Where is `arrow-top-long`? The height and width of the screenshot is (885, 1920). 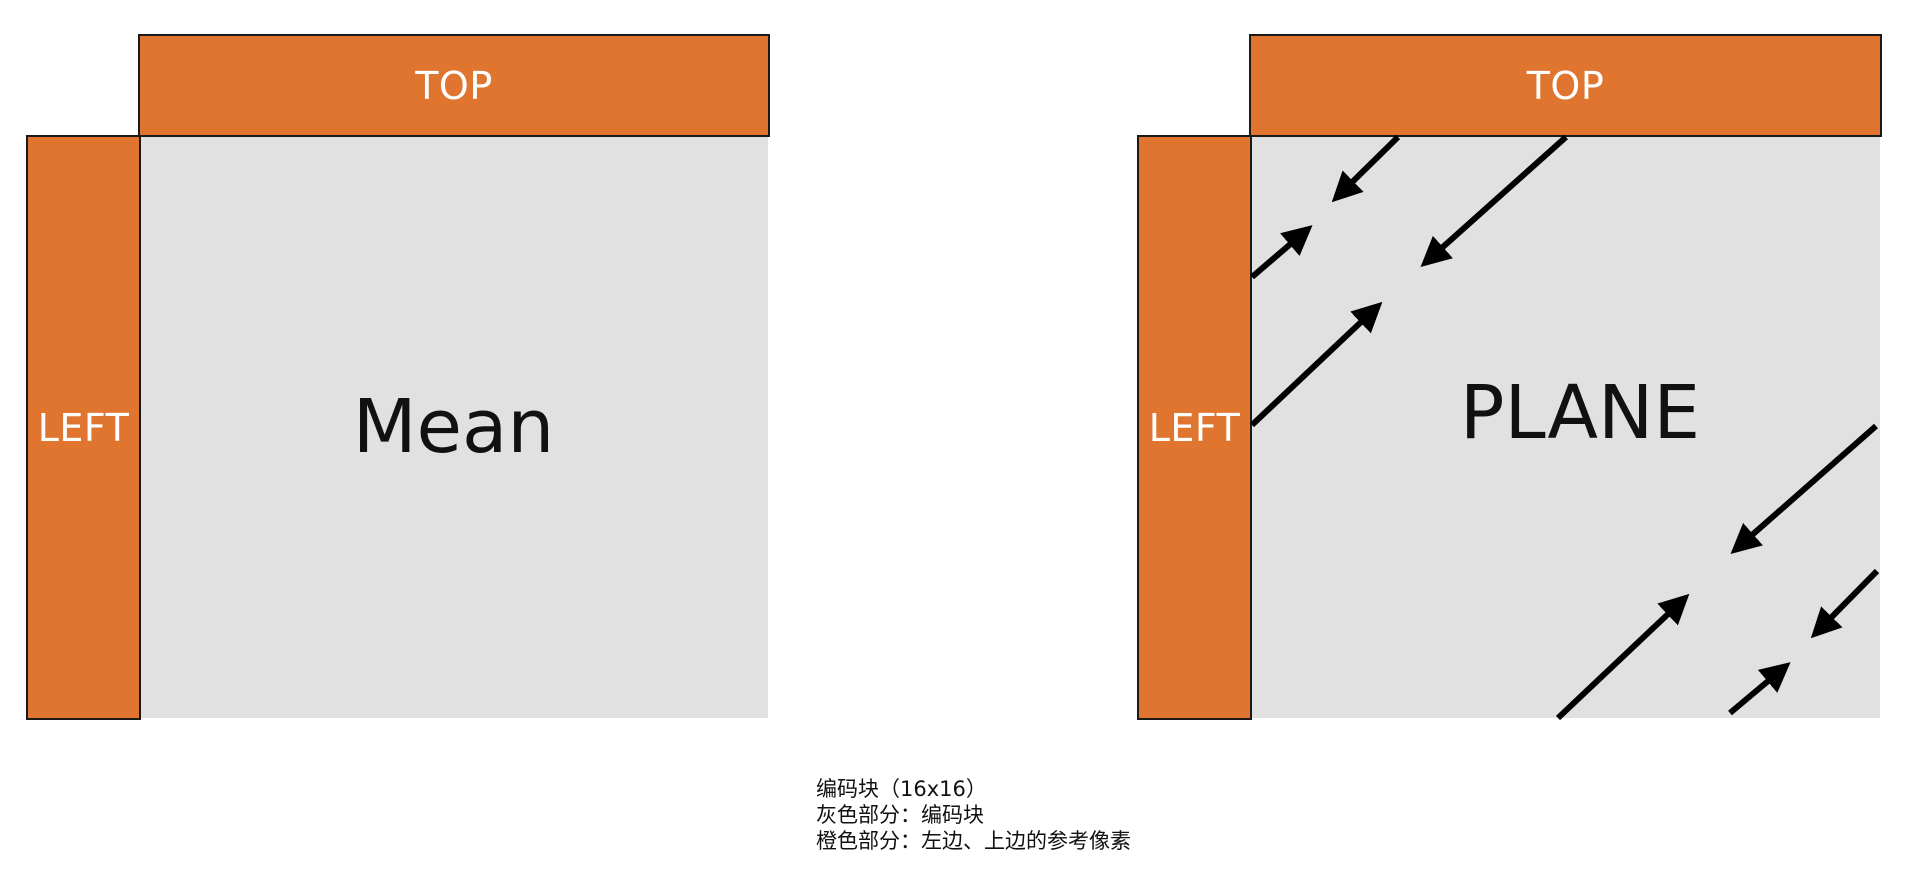 arrow-top-long is located at coordinates (1494, 200).